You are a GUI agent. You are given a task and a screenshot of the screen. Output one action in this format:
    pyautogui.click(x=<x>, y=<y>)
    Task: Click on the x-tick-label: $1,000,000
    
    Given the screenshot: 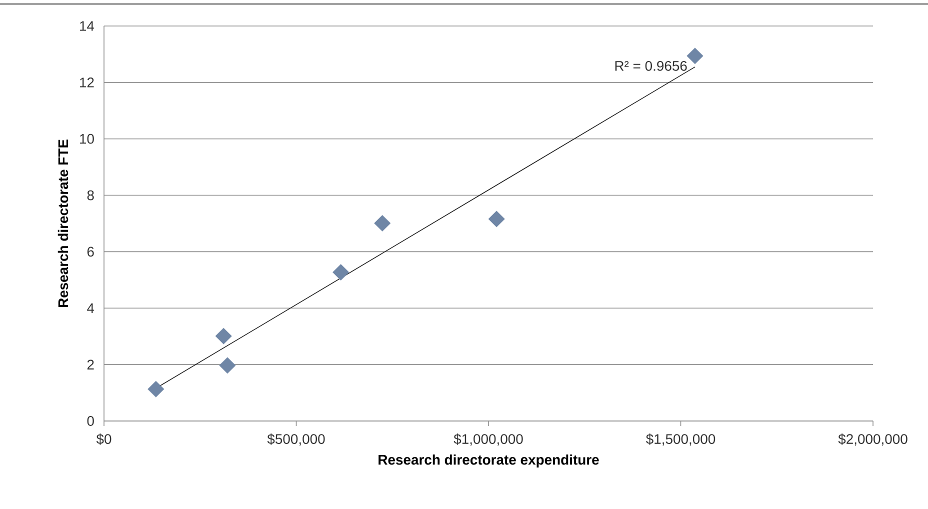 What is the action you would take?
    pyautogui.click(x=488, y=440)
    